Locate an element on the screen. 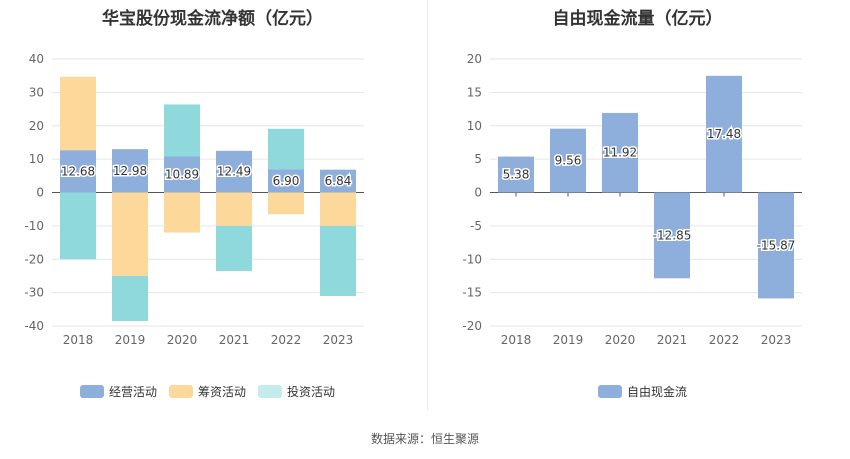 The height and width of the screenshot is (459, 850). data-label: -15.87 is located at coordinates (776, 245).